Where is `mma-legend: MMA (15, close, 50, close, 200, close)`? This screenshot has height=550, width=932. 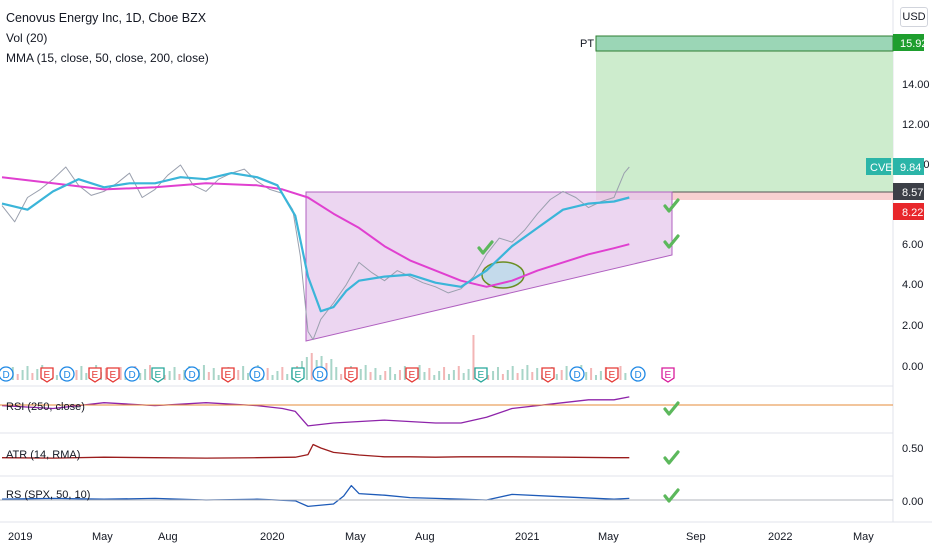
mma-legend: MMA (15, close, 50, close, 200, close) is located at coordinates (107, 58).